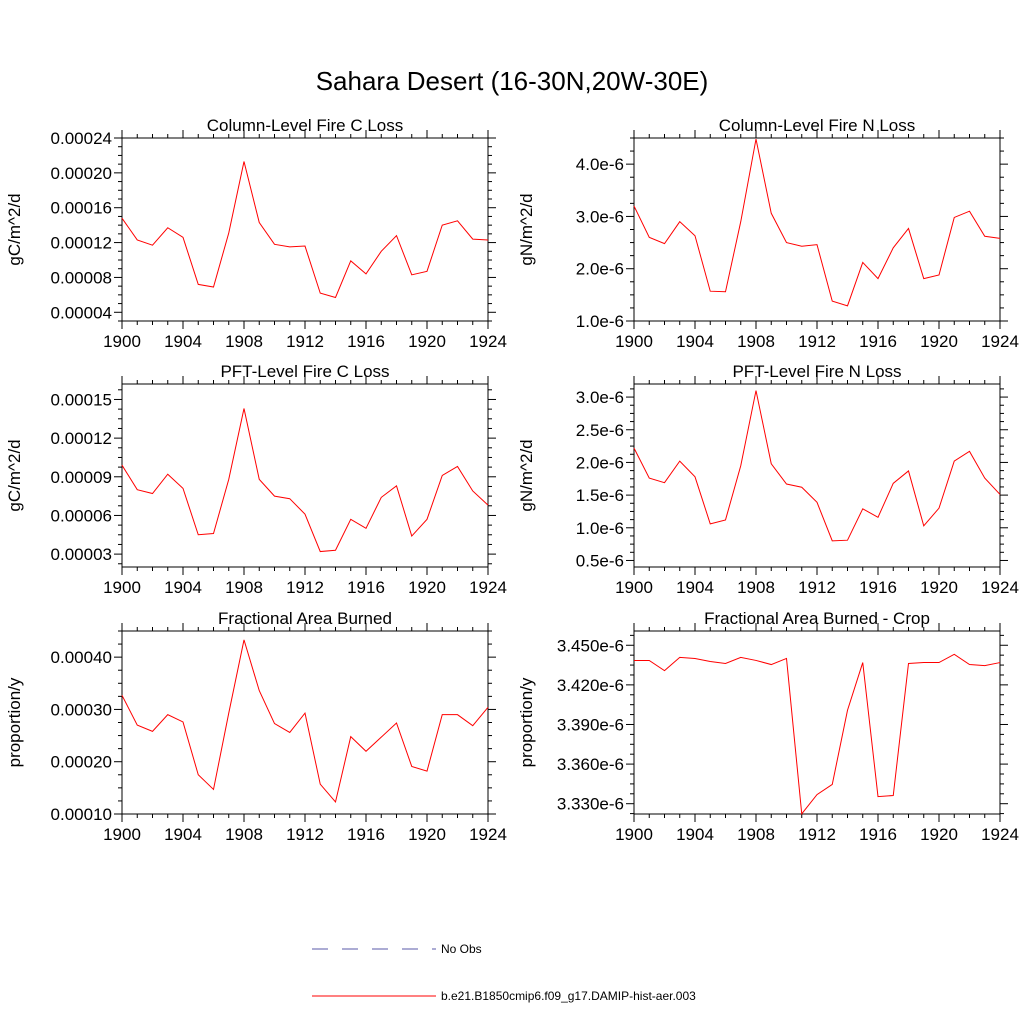 This screenshot has width=1024, height=1024. I want to click on y-tick-label: 3.420e-6, so click(590, 685).